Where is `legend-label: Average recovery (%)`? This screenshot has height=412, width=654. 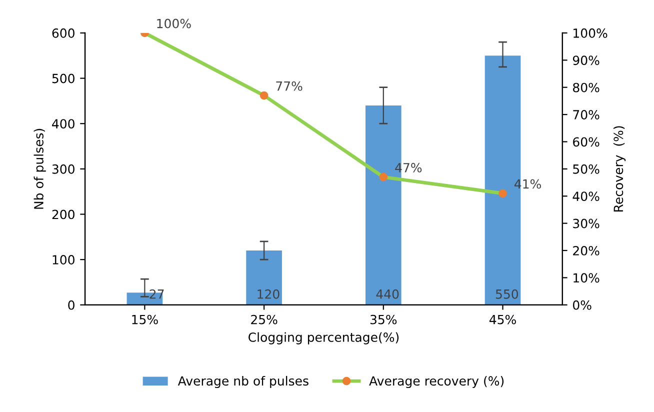
legend-label: Average recovery (%) is located at coordinates (436, 382).